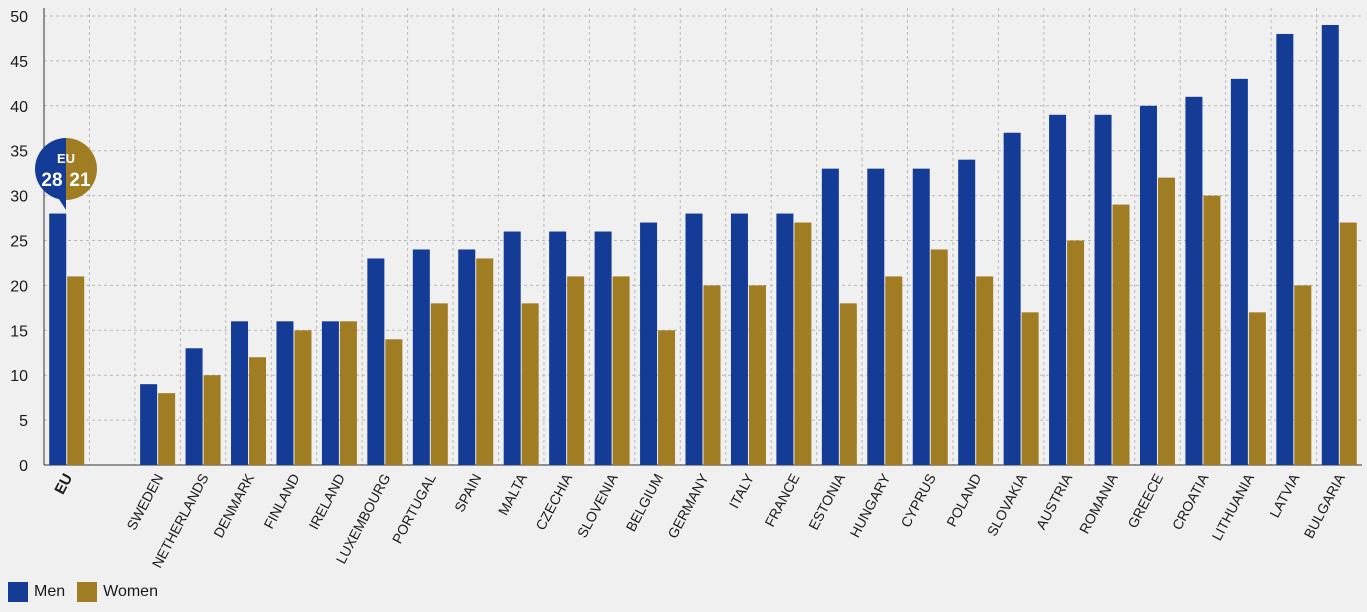 The image size is (1367, 612). What do you see at coordinates (1190, 501) in the screenshot?
I see `x-tick-label: CROATIA` at bounding box center [1190, 501].